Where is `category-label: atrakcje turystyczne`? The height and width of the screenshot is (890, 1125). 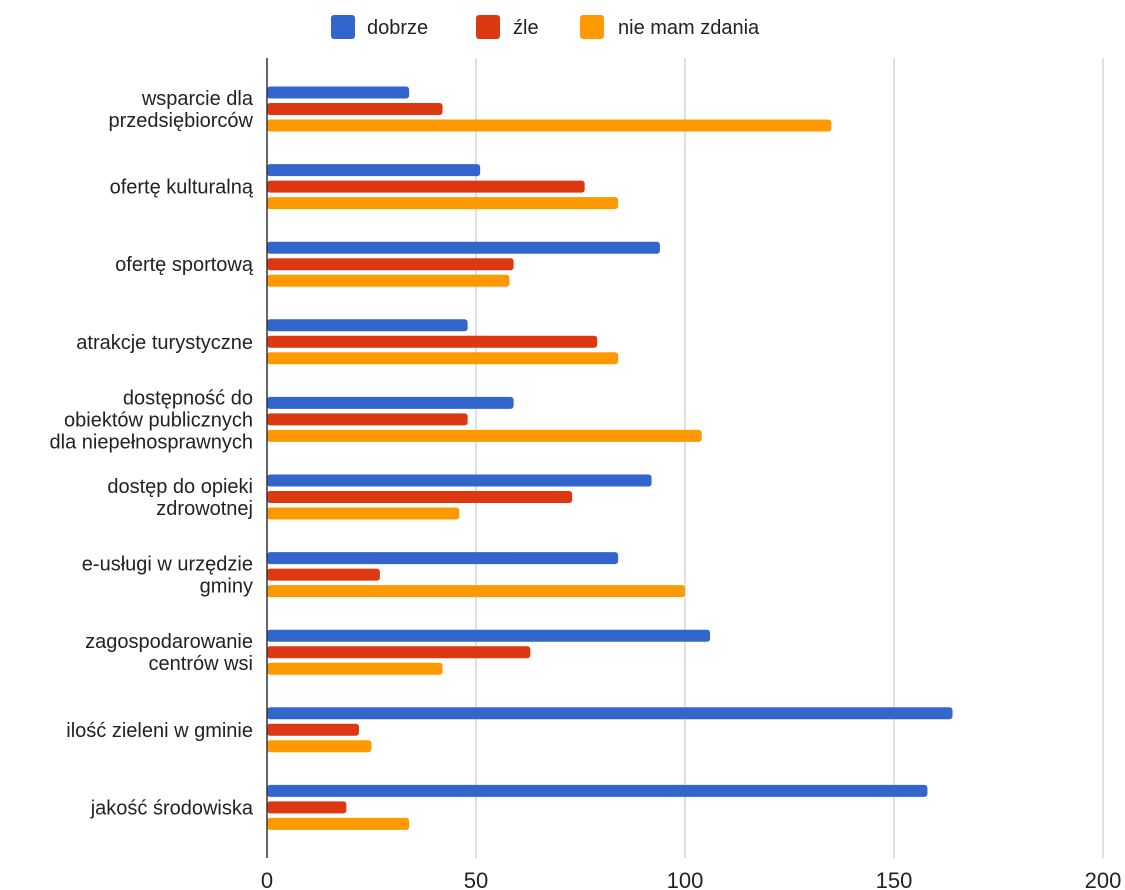 category-label: atrakcje turystyczne is located at coordinates (164, 343).